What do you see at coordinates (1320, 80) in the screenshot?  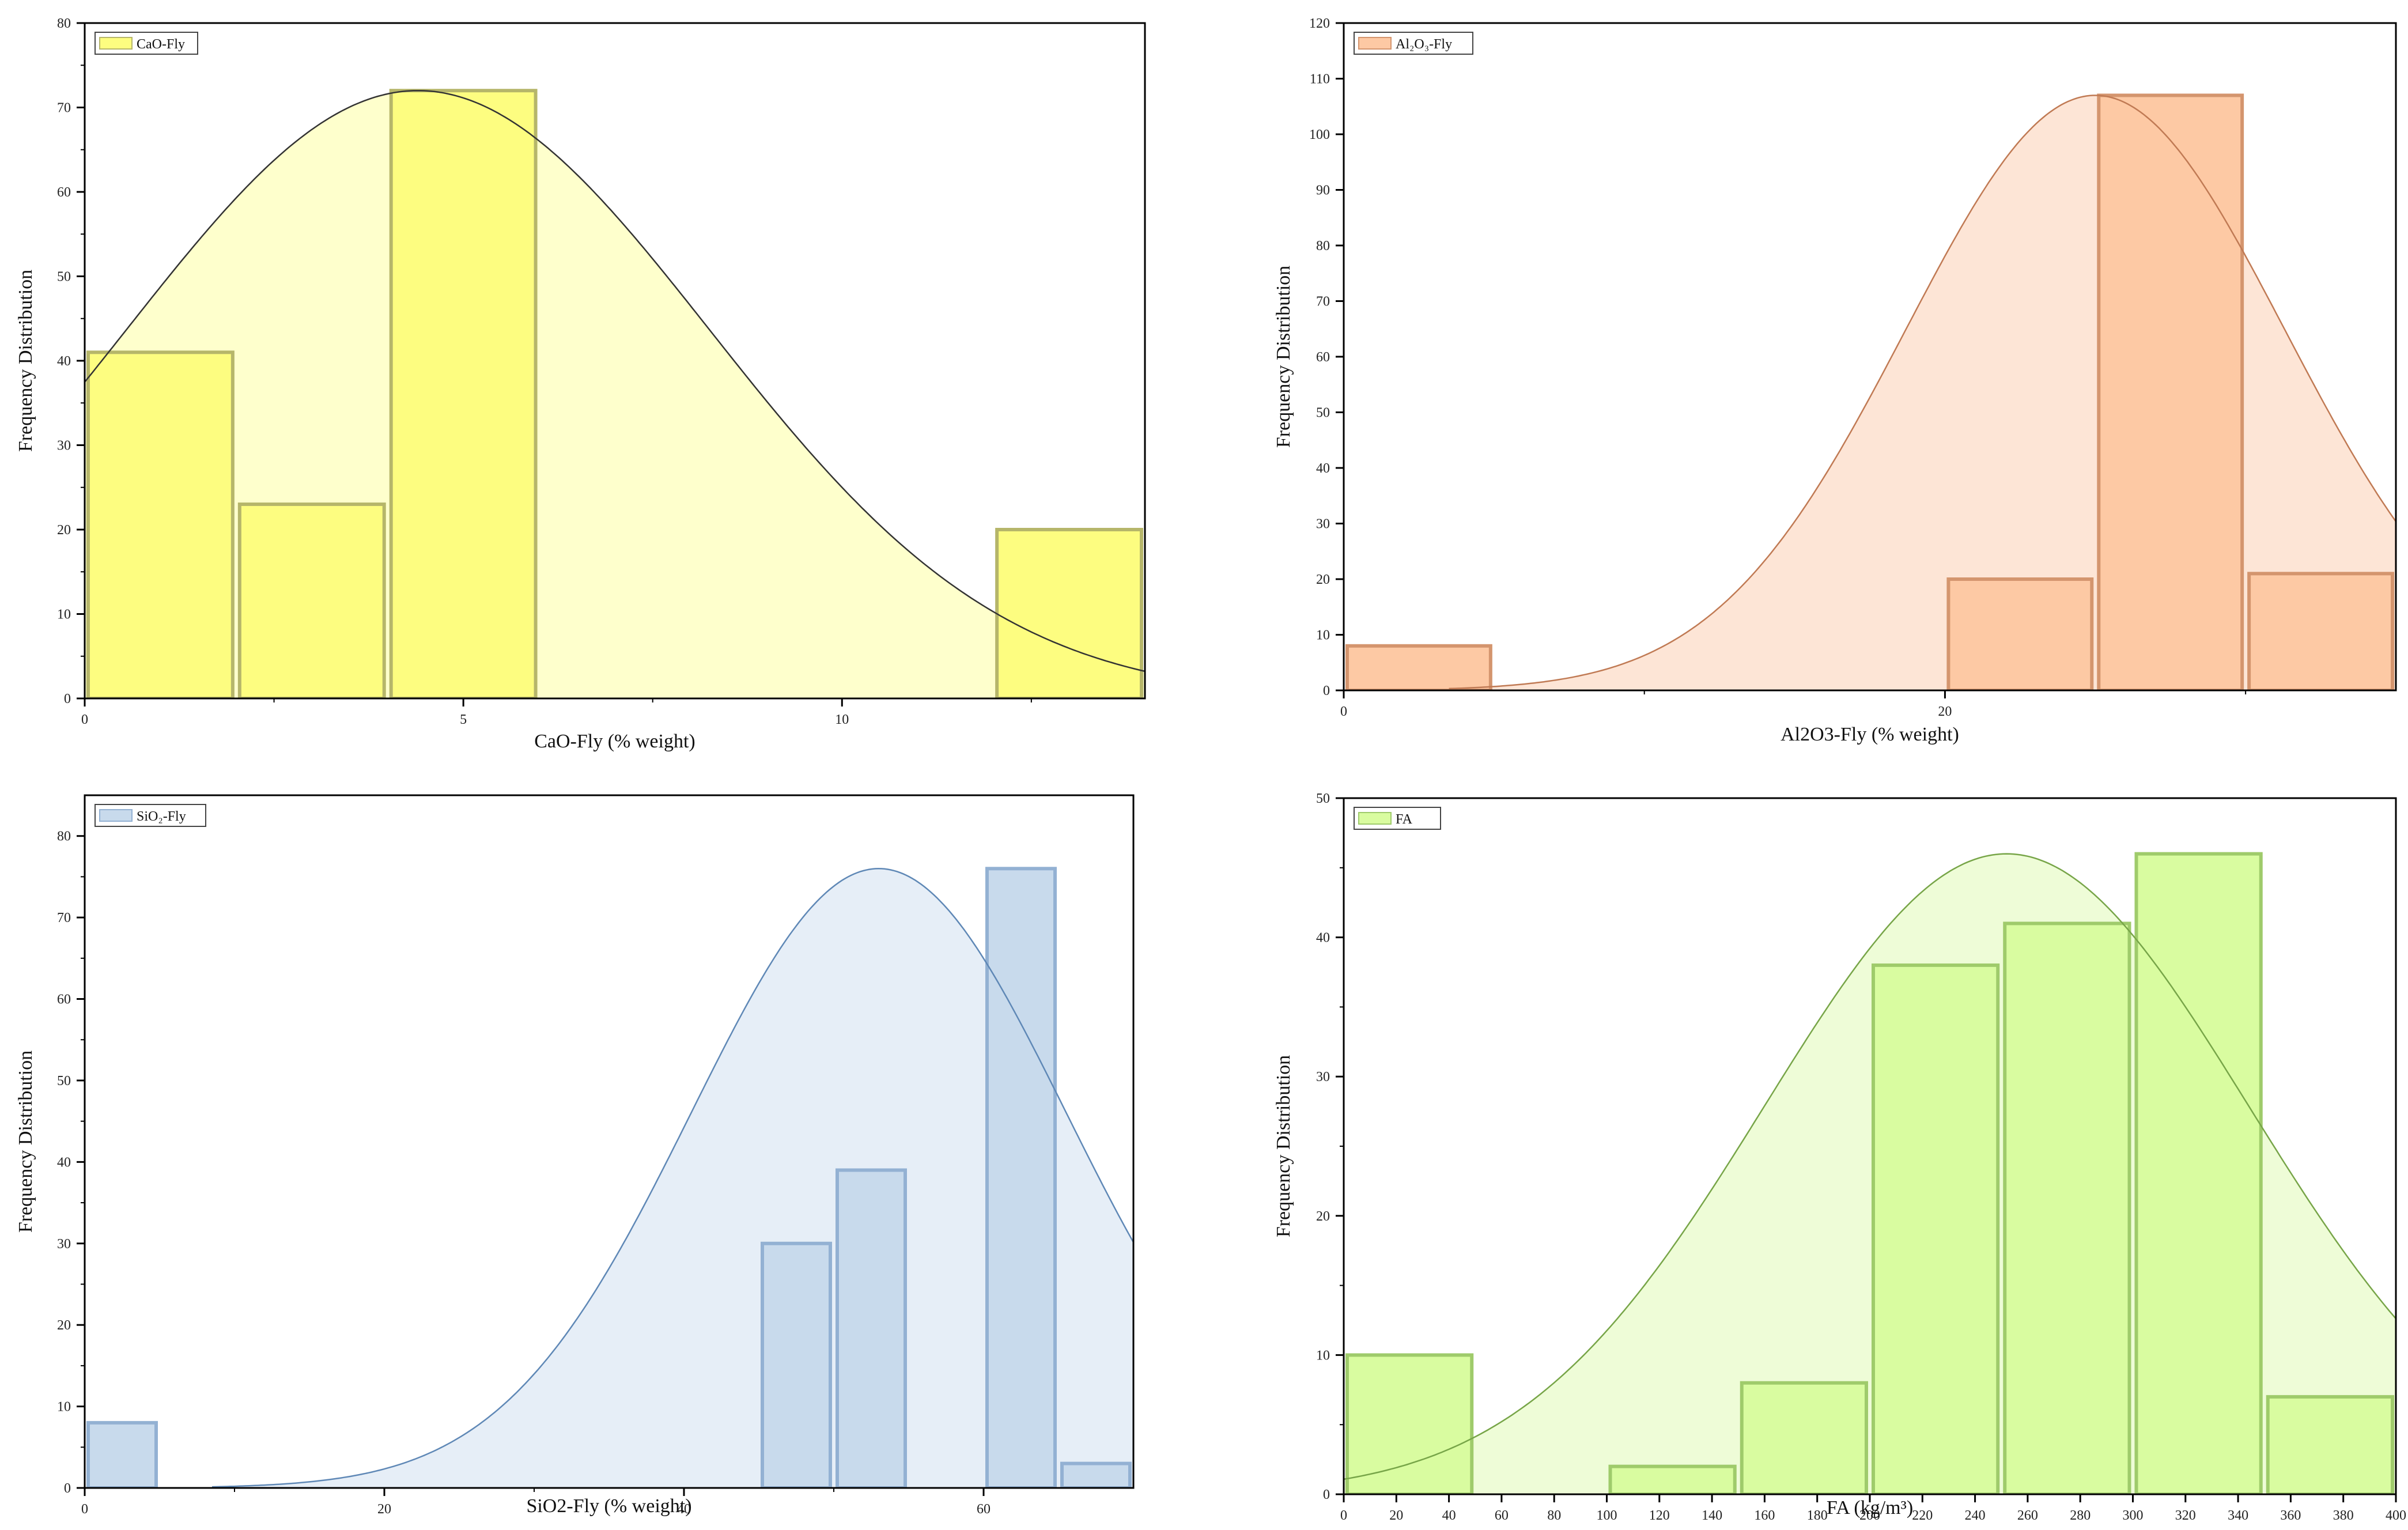 I see `y-tick-label: 110` at bounding box center [1320, 80].